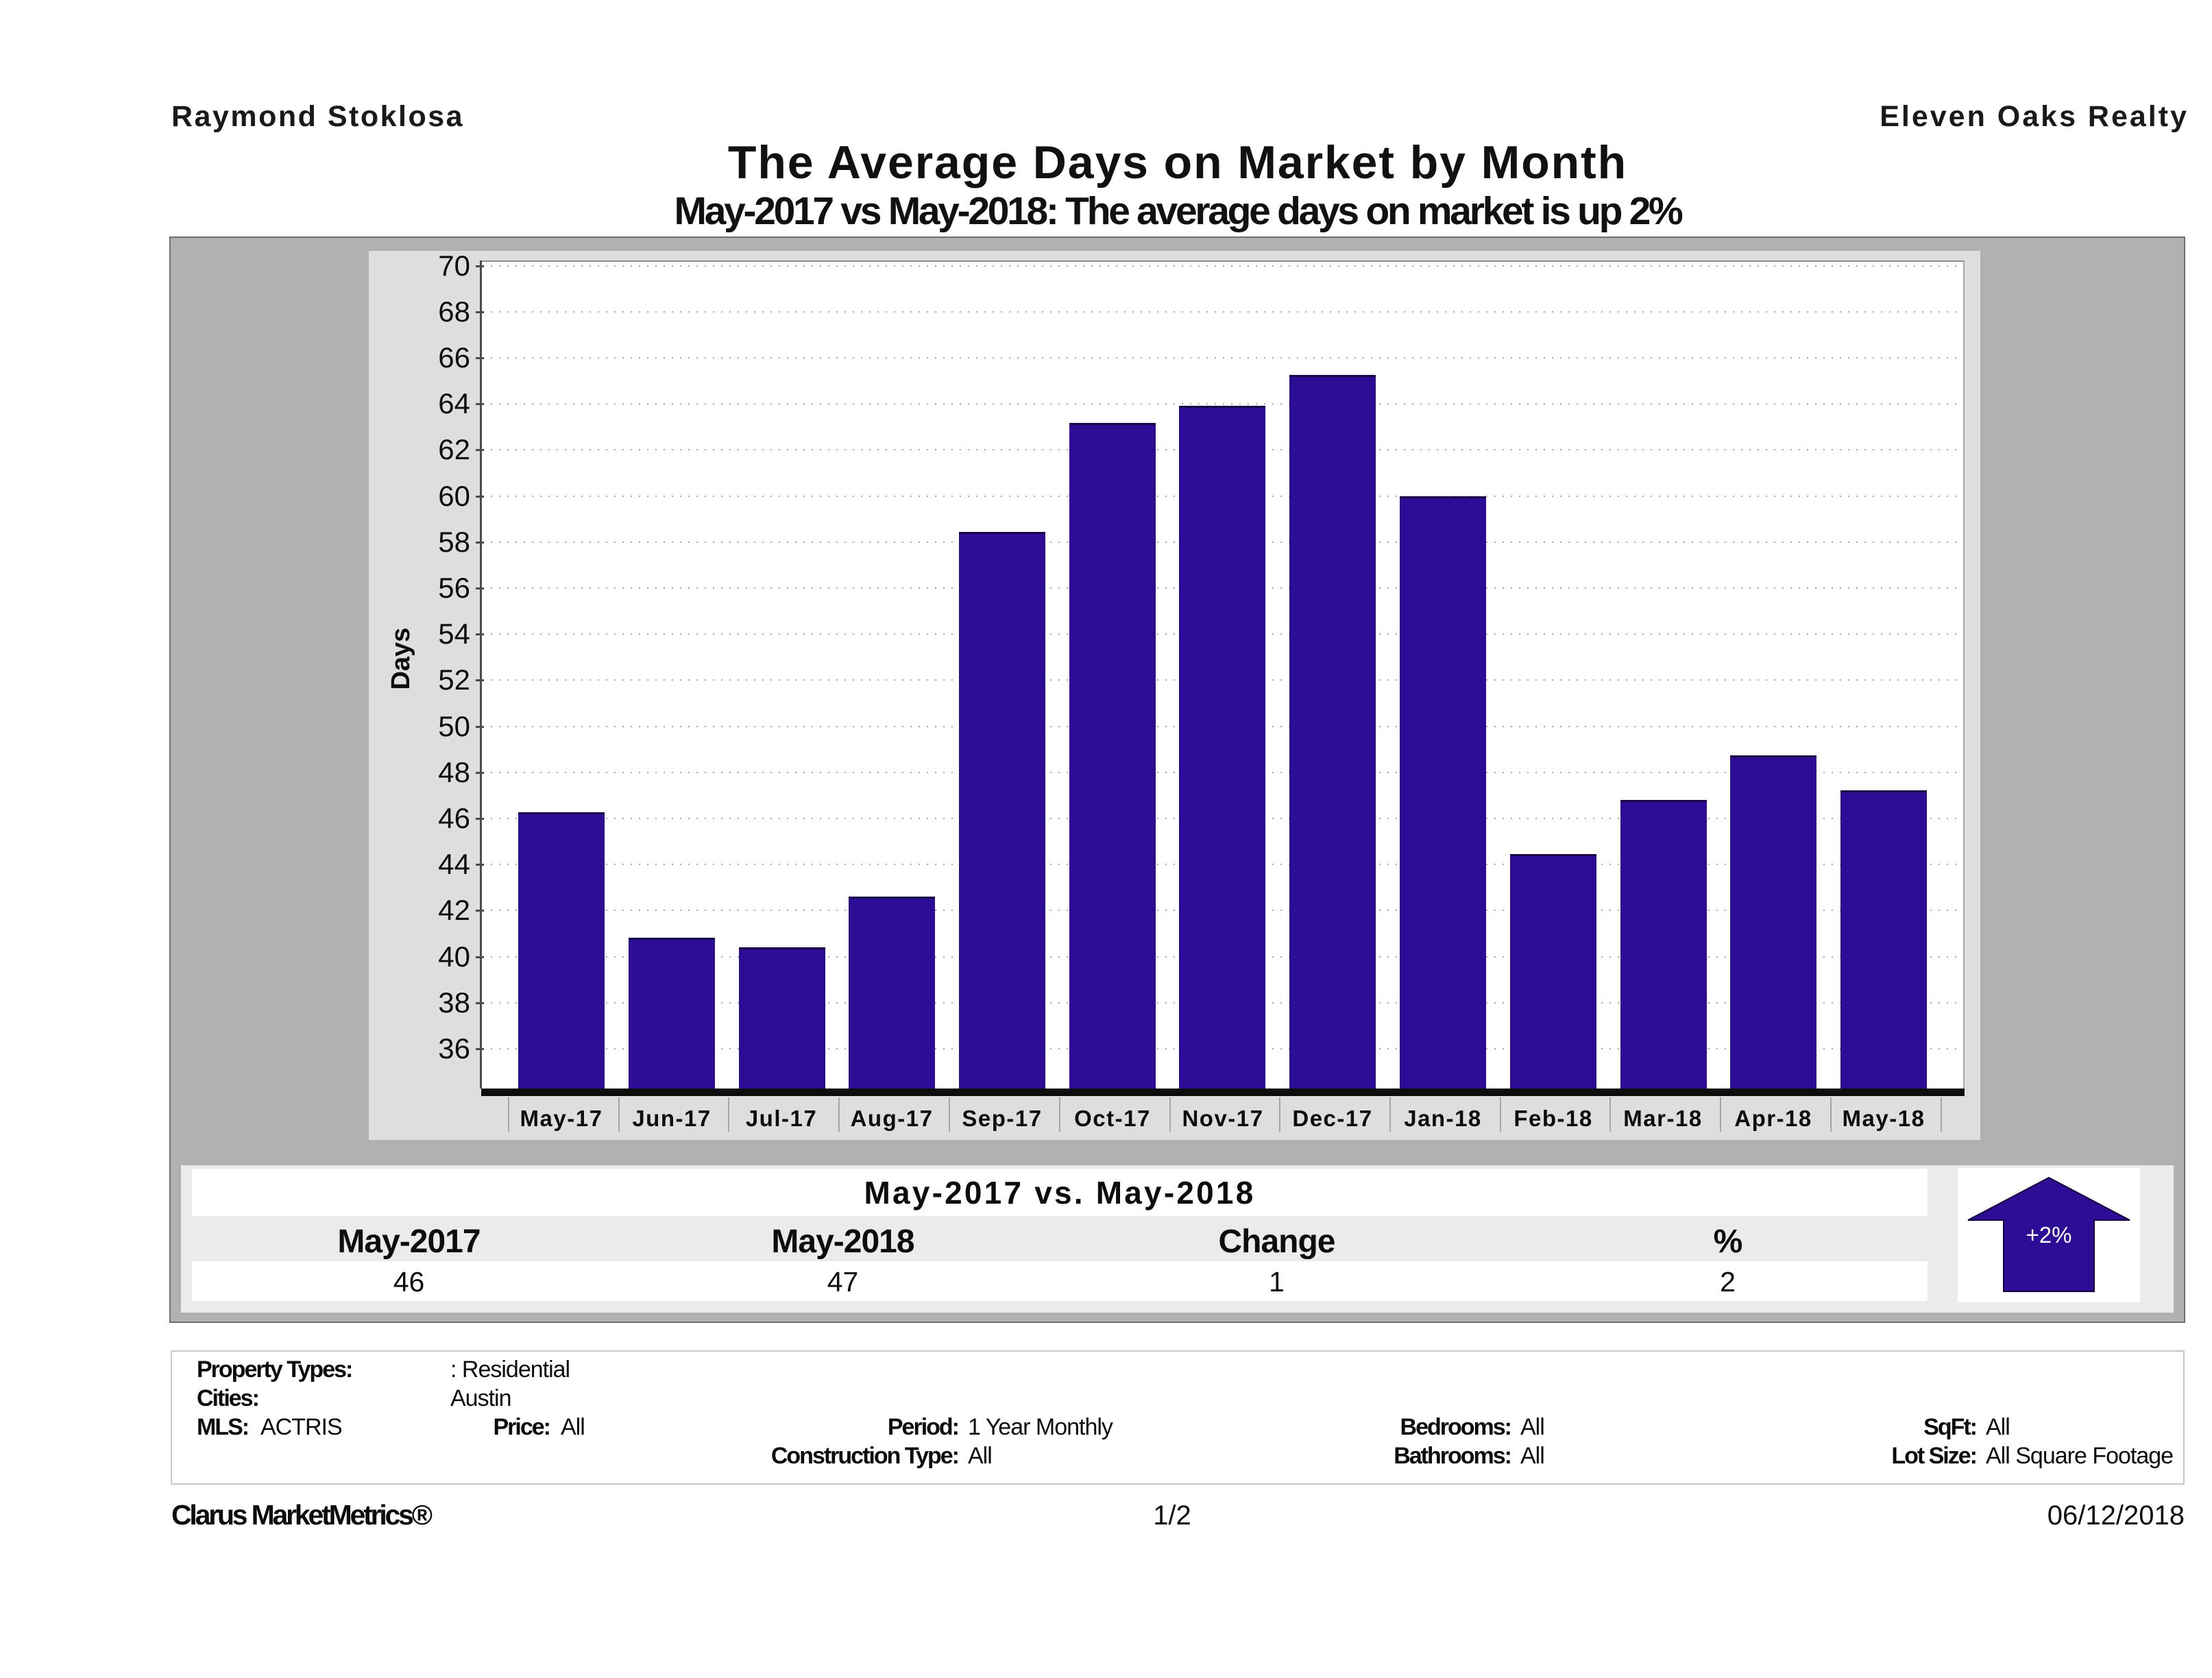 The image size is (2212, 1678). Describe the element at coordinates (2049, 1235) in the screenshot. I see `svg-text: +2%` at that location.